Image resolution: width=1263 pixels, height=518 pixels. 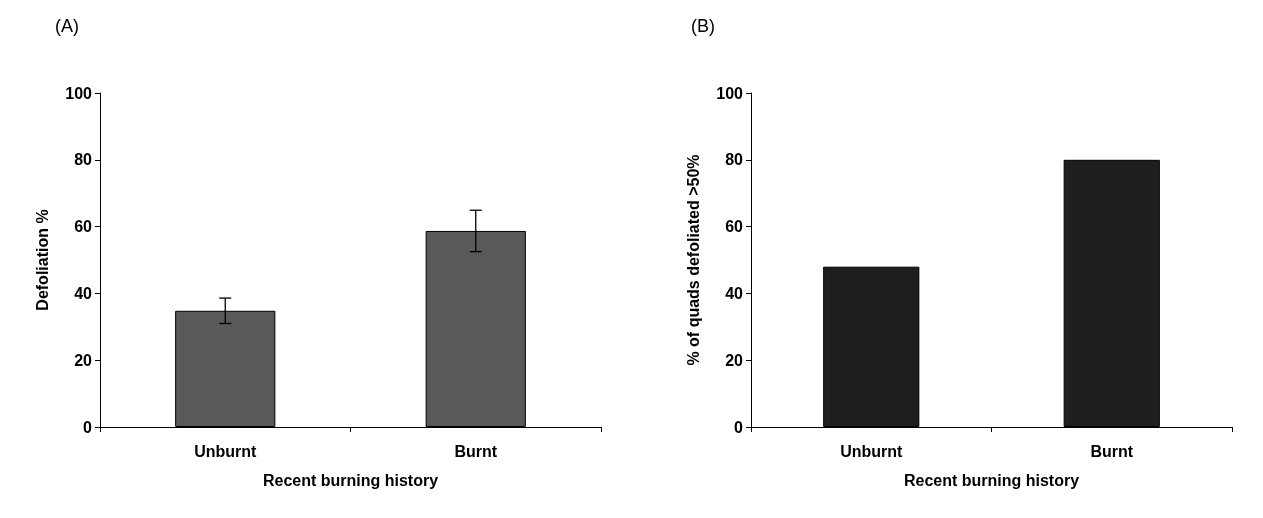 I want to click on y-axis-title: Defoliation %, so click(x=42, y=260).